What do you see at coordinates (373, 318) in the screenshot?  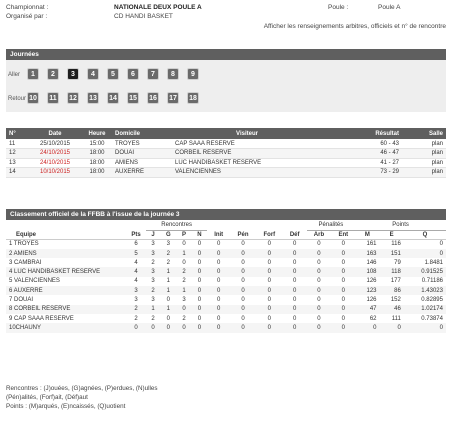 I see `rank-cell: 62` at bounding box center [373, 318].